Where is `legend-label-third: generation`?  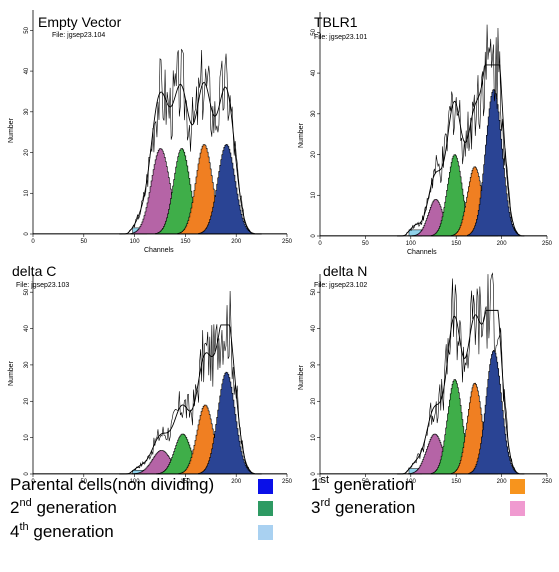
legend-label-third: generation is located at coordinates (373, 507).